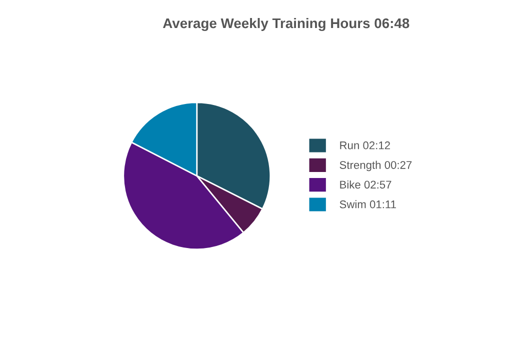  Describe the element at coordinates (368, 204) in the screenshot. I see `legend-label: Swim 01:11` at that location.